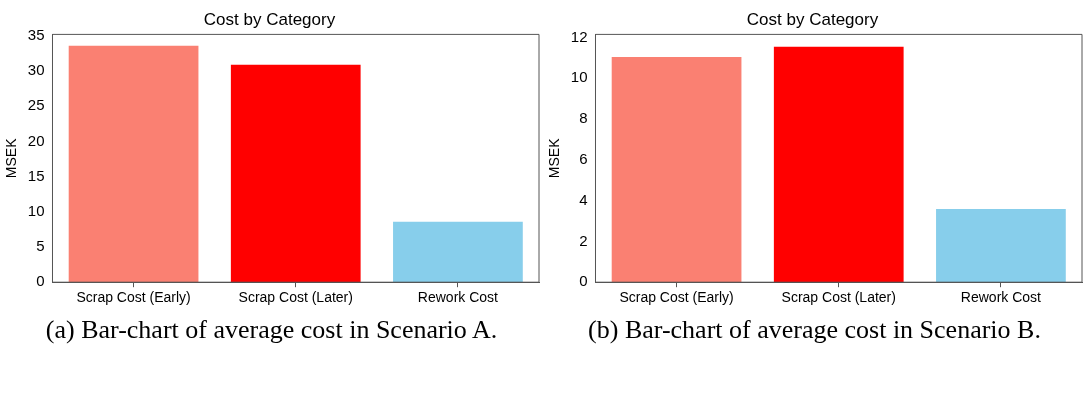 This screenshot has height=407, width=1086. What do you see at coordinates (583, 199) in the screenshot?
I see `y-tick-label: 4` at bounding box center [583, 199].